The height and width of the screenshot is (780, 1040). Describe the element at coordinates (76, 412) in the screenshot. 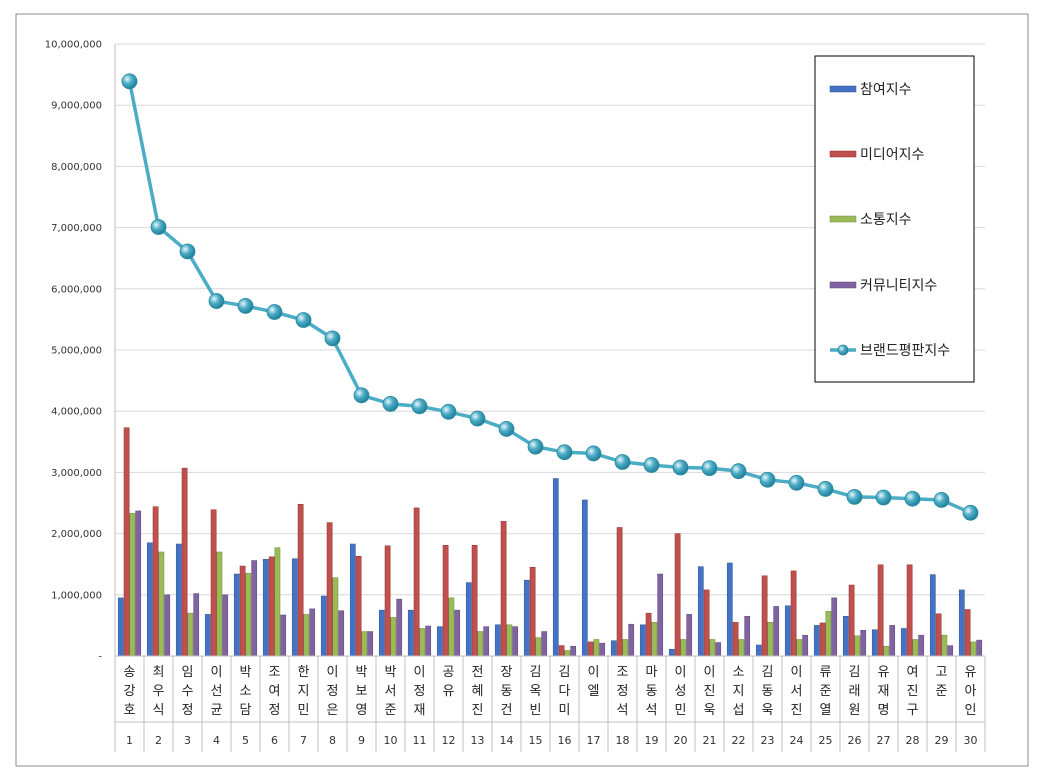

I see `y-tick-label: 4,000,000` at that location.